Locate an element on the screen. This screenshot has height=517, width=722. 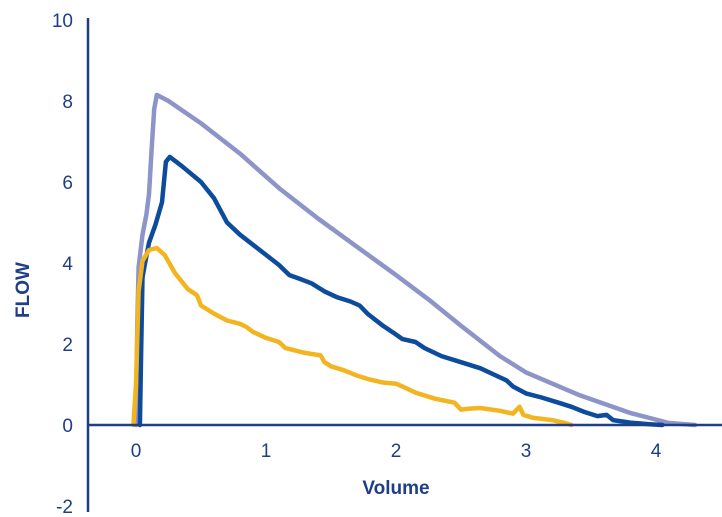
x-axis-title: Volume is located at coordinates (395, 488).